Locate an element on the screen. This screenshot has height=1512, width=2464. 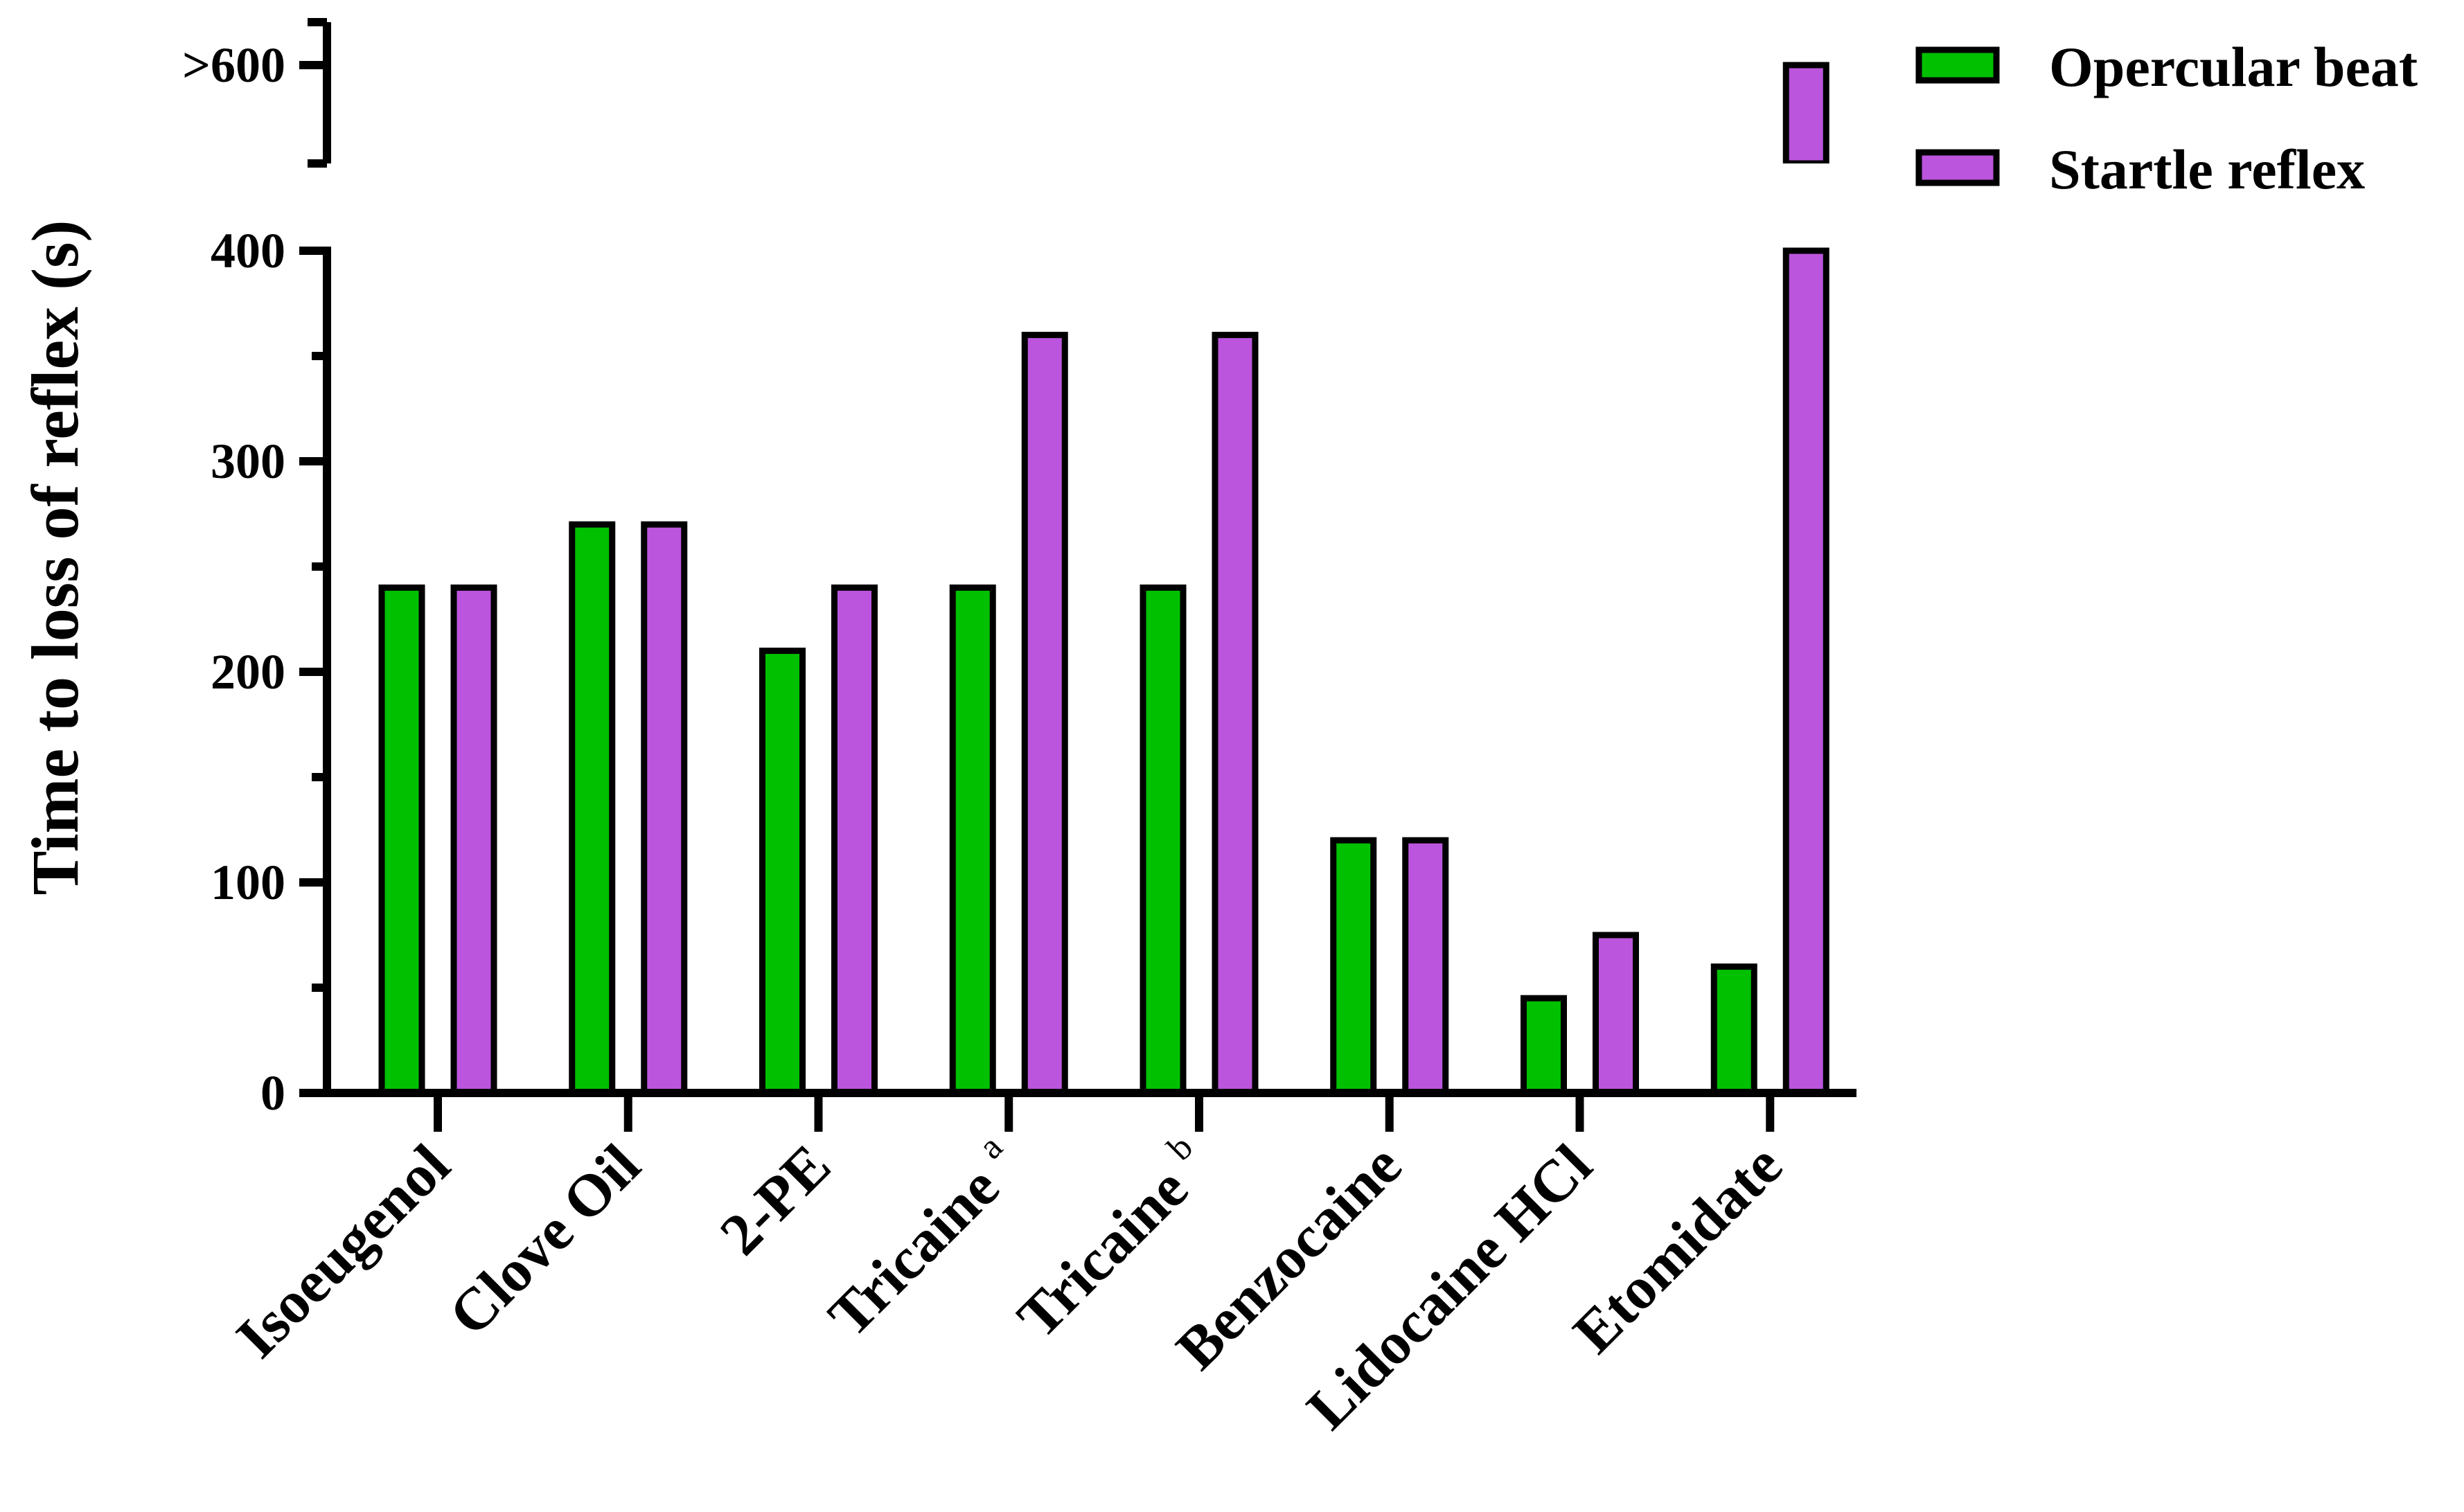
y-tick-label: 0 is located at coordinates (272, 1093).